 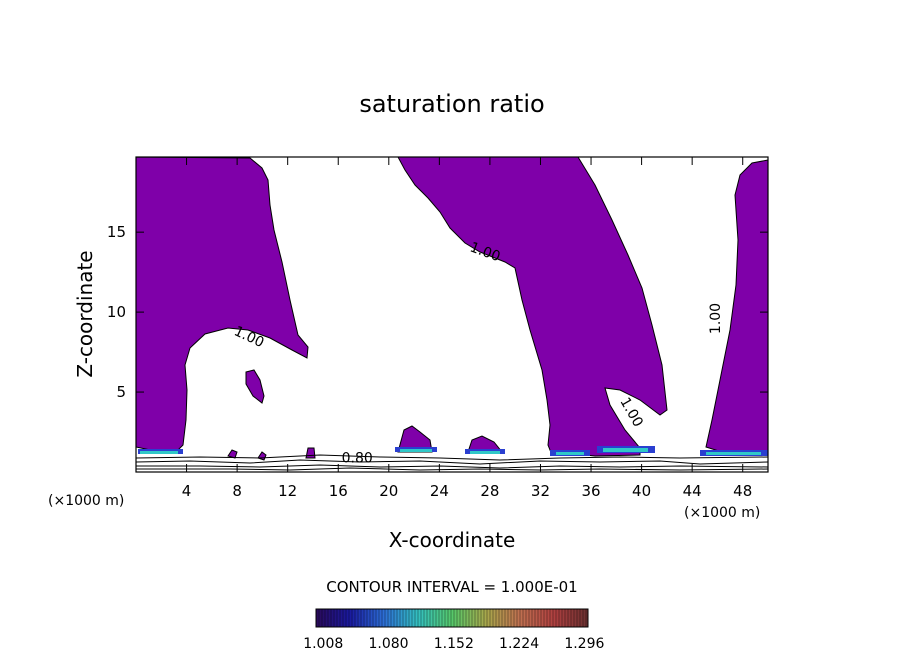 I want to click on supersaturated-region-left, so click(x=222, y=305).